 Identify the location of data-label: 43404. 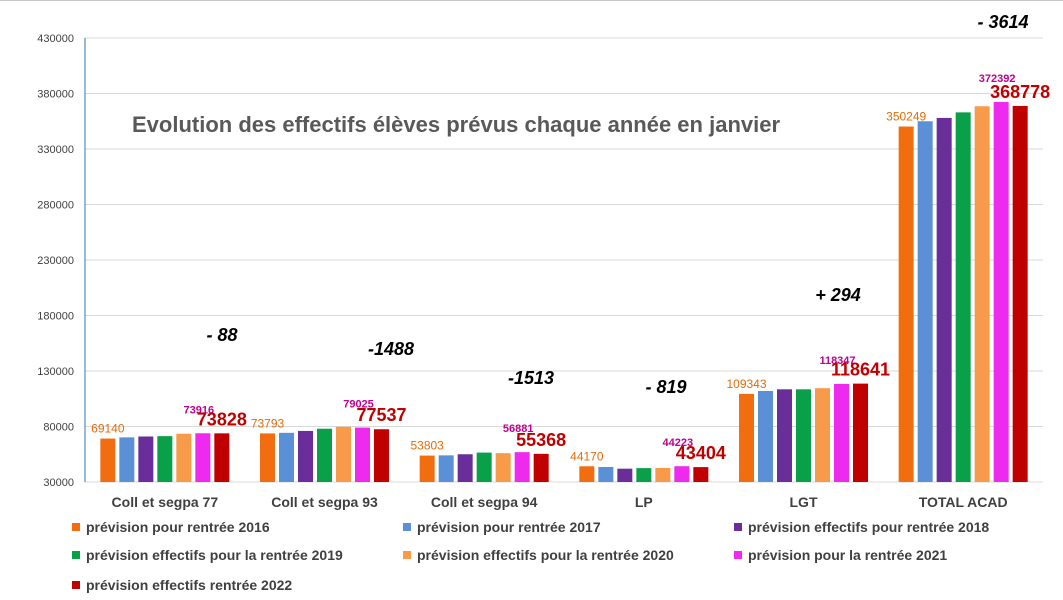
(701, 453).